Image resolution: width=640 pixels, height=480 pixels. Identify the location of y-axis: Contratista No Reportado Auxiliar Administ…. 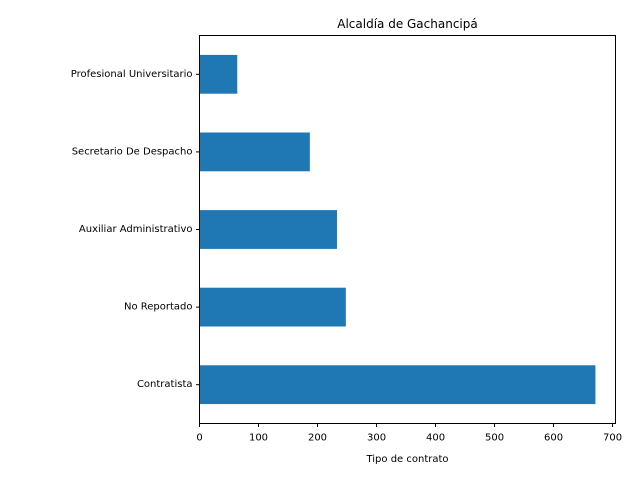
(135, 229).